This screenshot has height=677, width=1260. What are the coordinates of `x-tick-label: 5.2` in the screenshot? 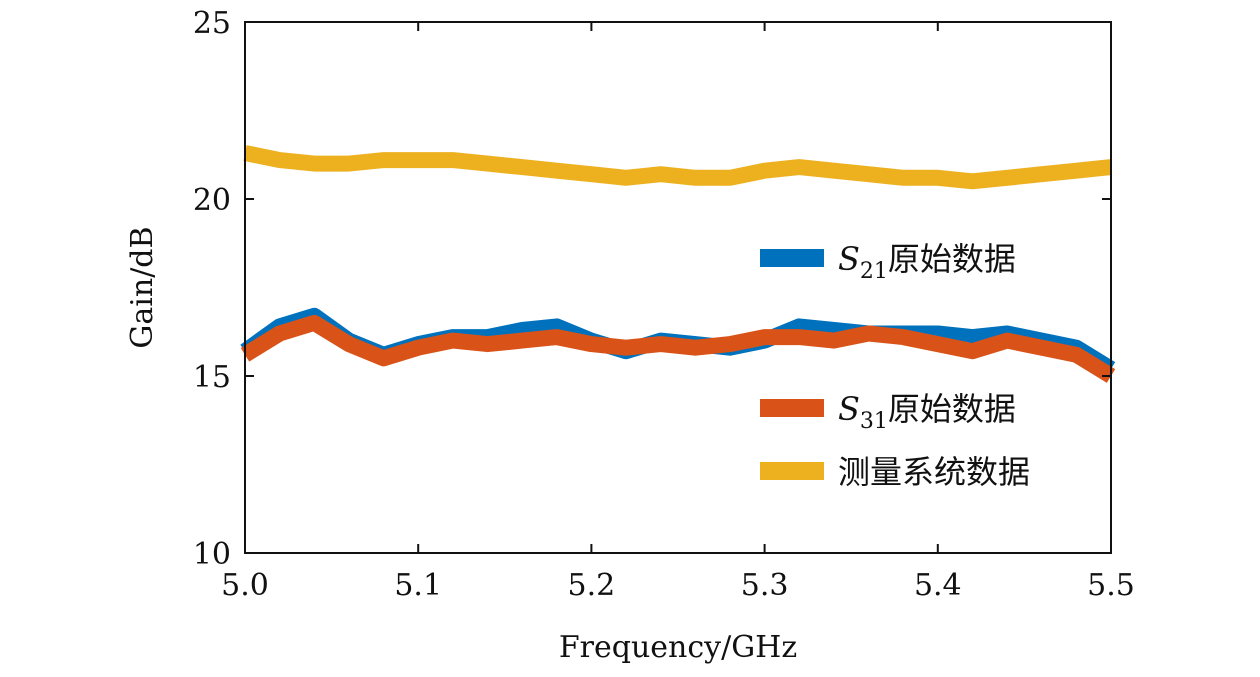 It's located at (592, 585).